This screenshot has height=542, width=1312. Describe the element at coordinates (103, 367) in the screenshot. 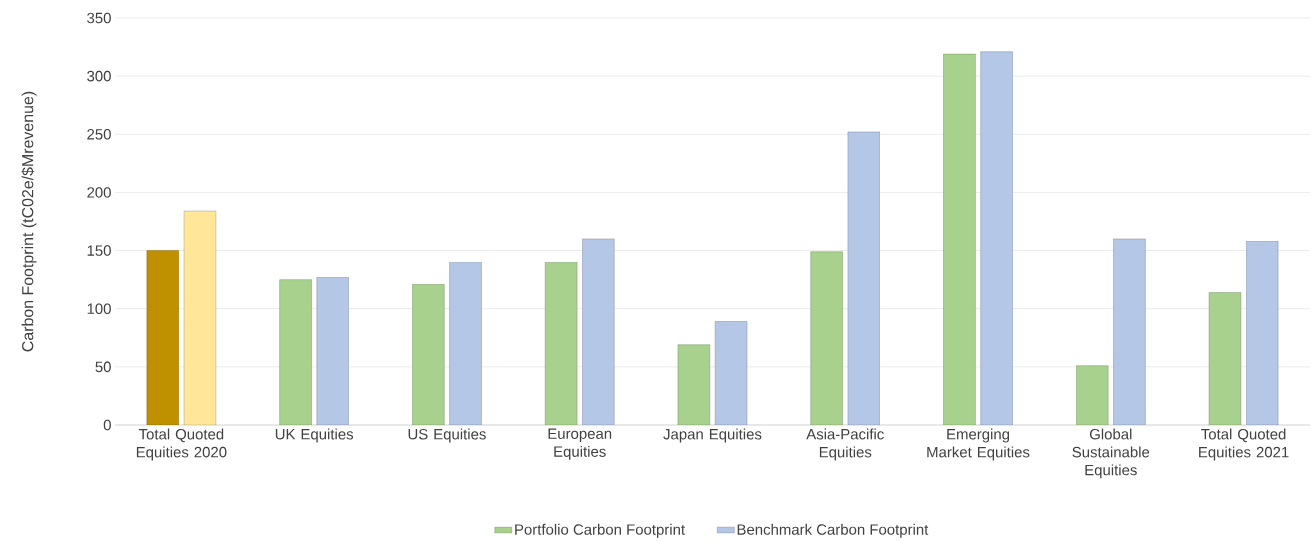

I see `y-tick-label: 50` at that location.